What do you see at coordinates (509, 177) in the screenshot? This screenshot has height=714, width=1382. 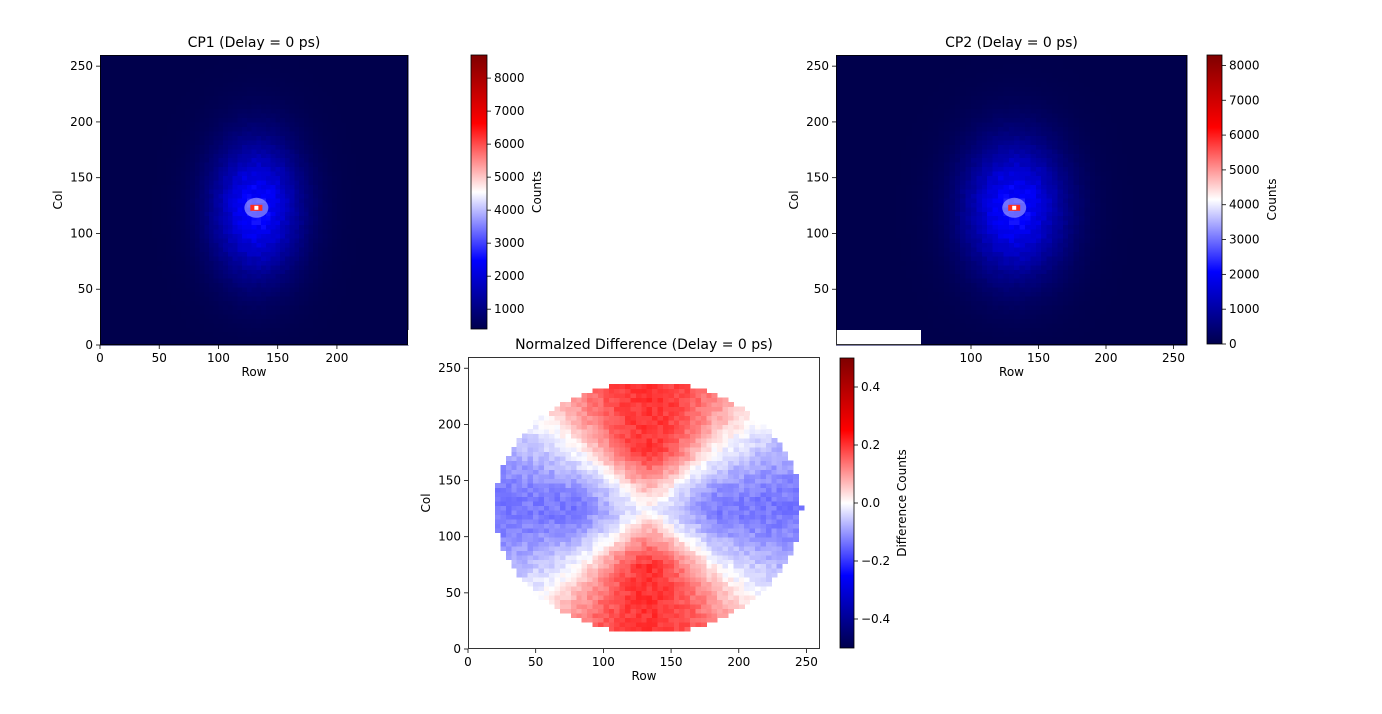 I see `colorbar-tick-label: 5000` at bounding box center [509, 177].